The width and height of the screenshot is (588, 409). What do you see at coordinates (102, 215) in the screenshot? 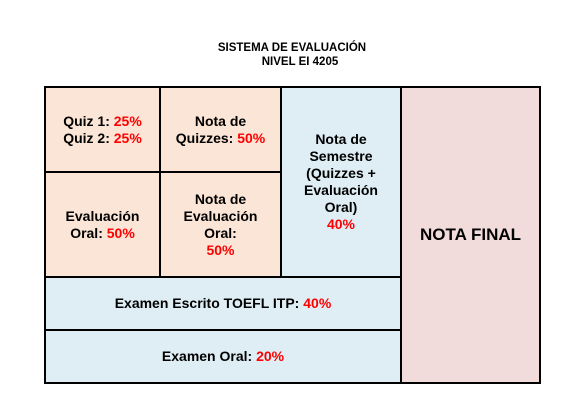
I see `oral-evaluation-label-1: Evaluación` at bounding box center [102, 215].